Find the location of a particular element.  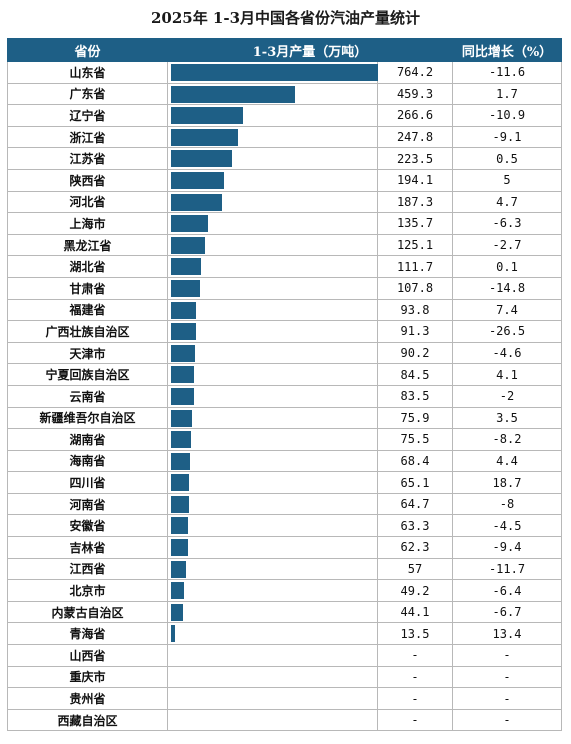

growth-value: -4.6 is located at coordinates (507, 353).